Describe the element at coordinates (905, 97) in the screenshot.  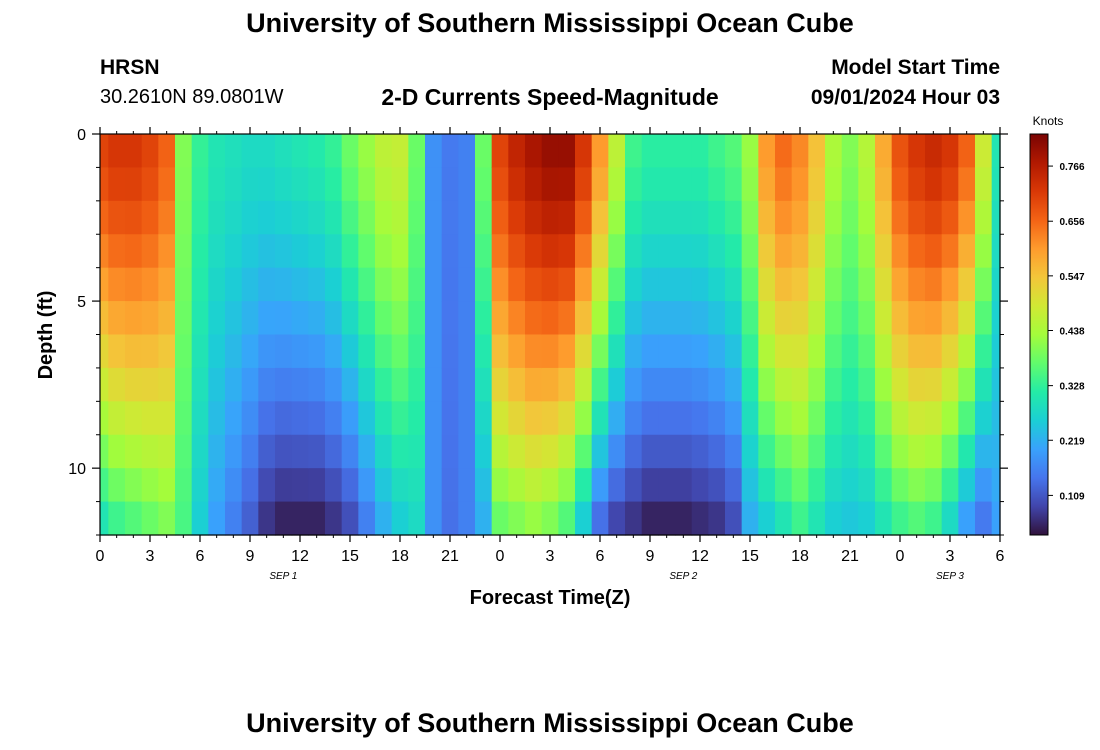
I see `model-start-value: 09/01/2024 Hour 03` at that location.